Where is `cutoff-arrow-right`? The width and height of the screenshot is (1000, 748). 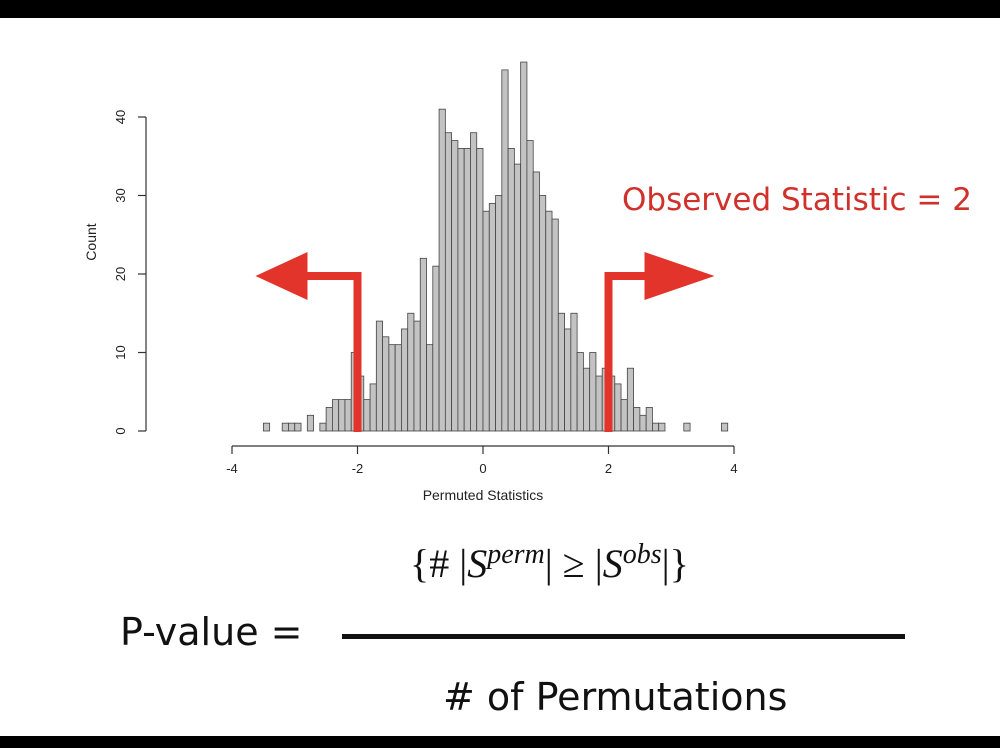
cutoff-arrow-right is located at coordinates (625, 352).